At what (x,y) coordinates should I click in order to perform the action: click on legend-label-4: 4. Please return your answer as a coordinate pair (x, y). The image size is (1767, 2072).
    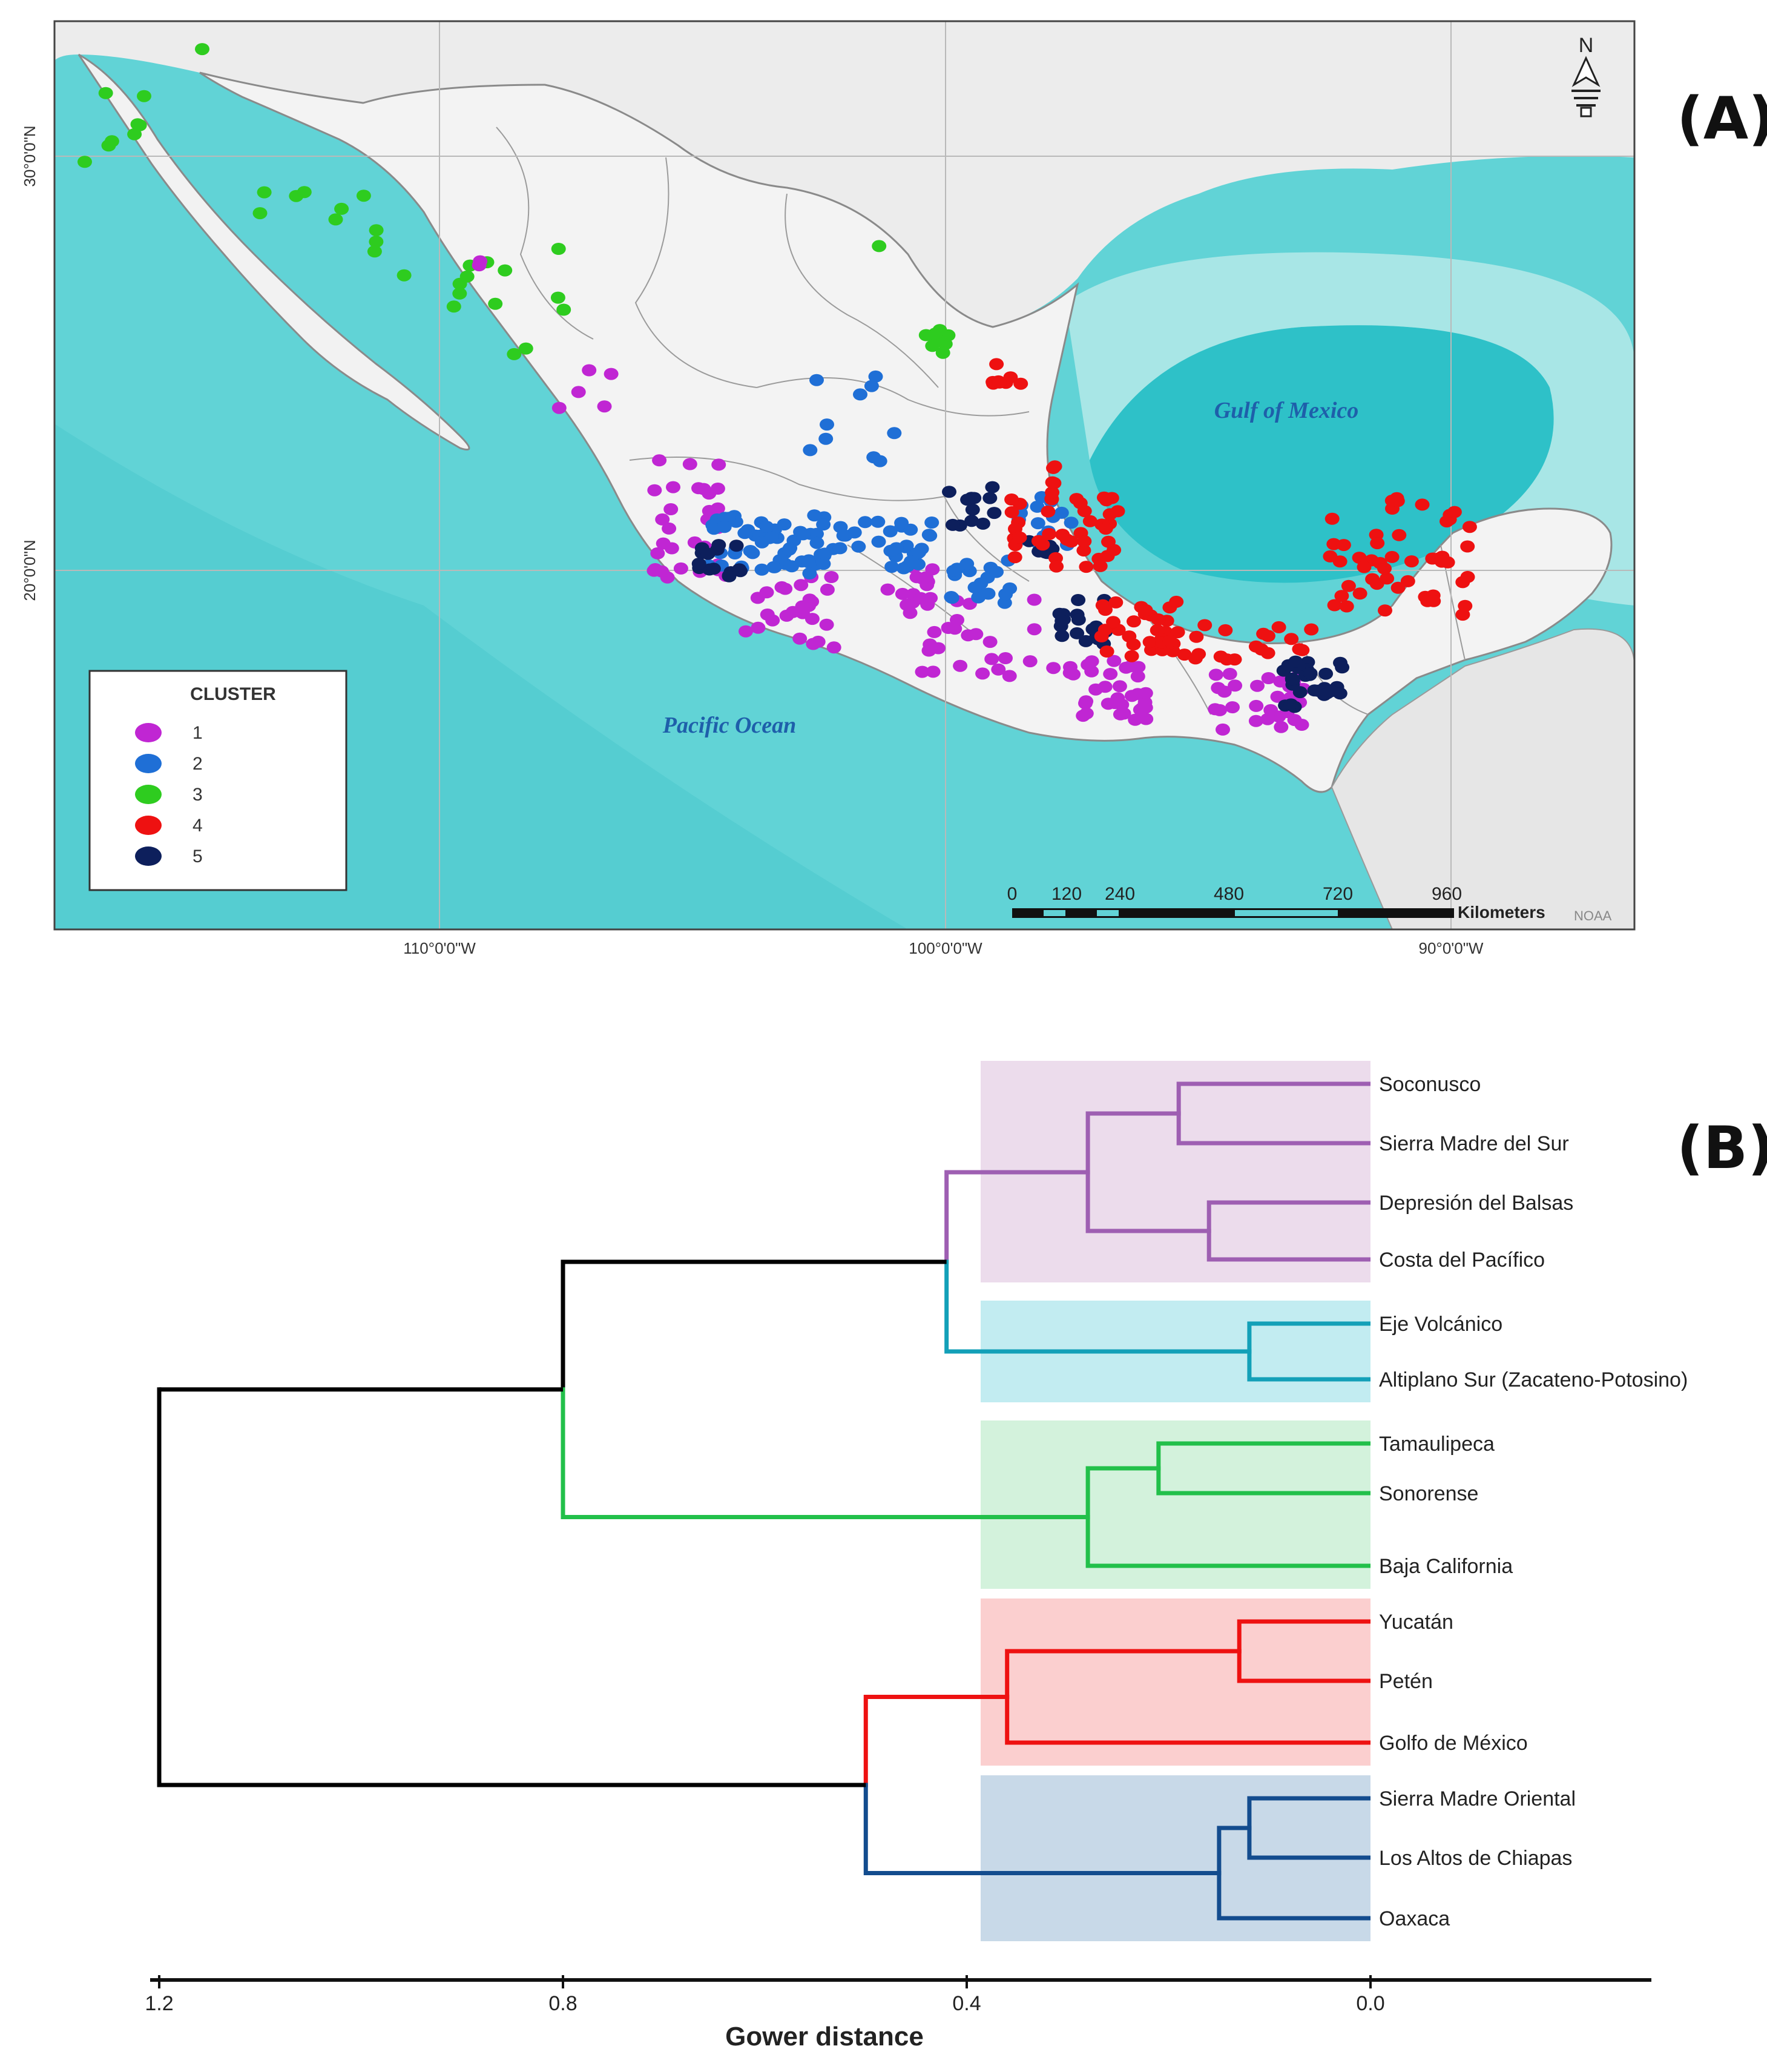
    Looking at the image, I should click on (197, 826).